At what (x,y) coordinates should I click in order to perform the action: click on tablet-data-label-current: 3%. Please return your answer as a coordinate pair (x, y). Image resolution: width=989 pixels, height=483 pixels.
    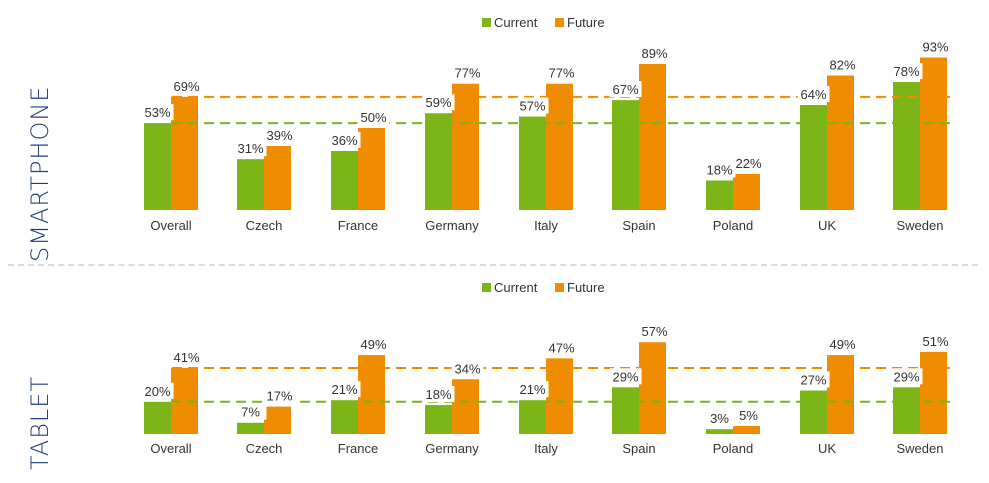
    Looking at the image, I should click on (719, 418).